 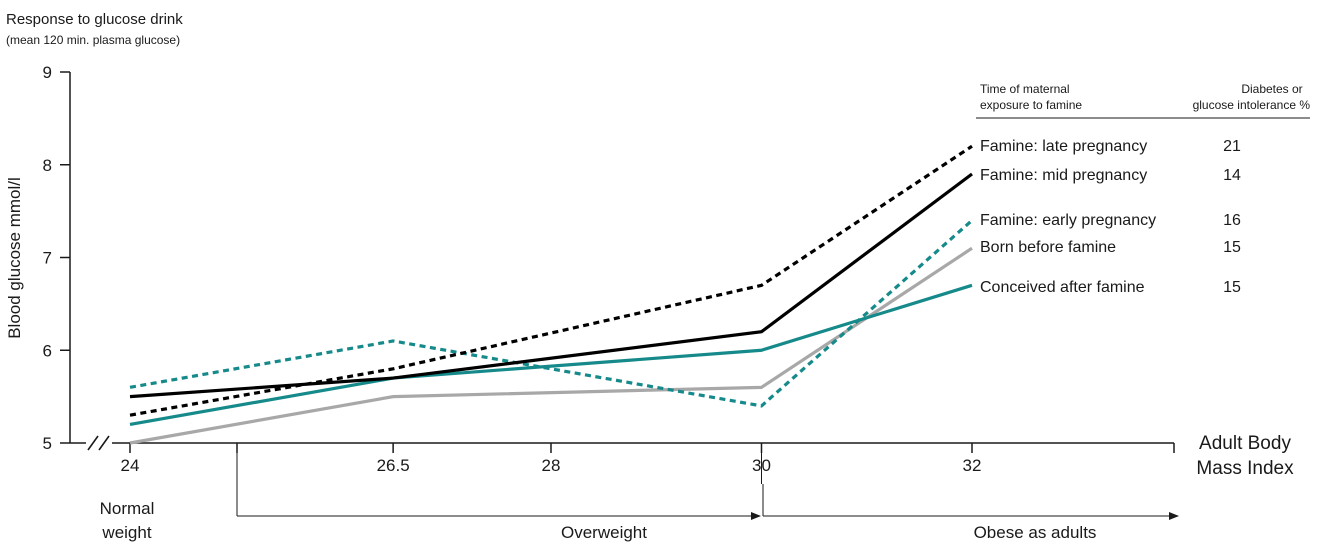 I want to click on legend-header-col1-line2: exposure to famine, so click(x=1031, y=105).